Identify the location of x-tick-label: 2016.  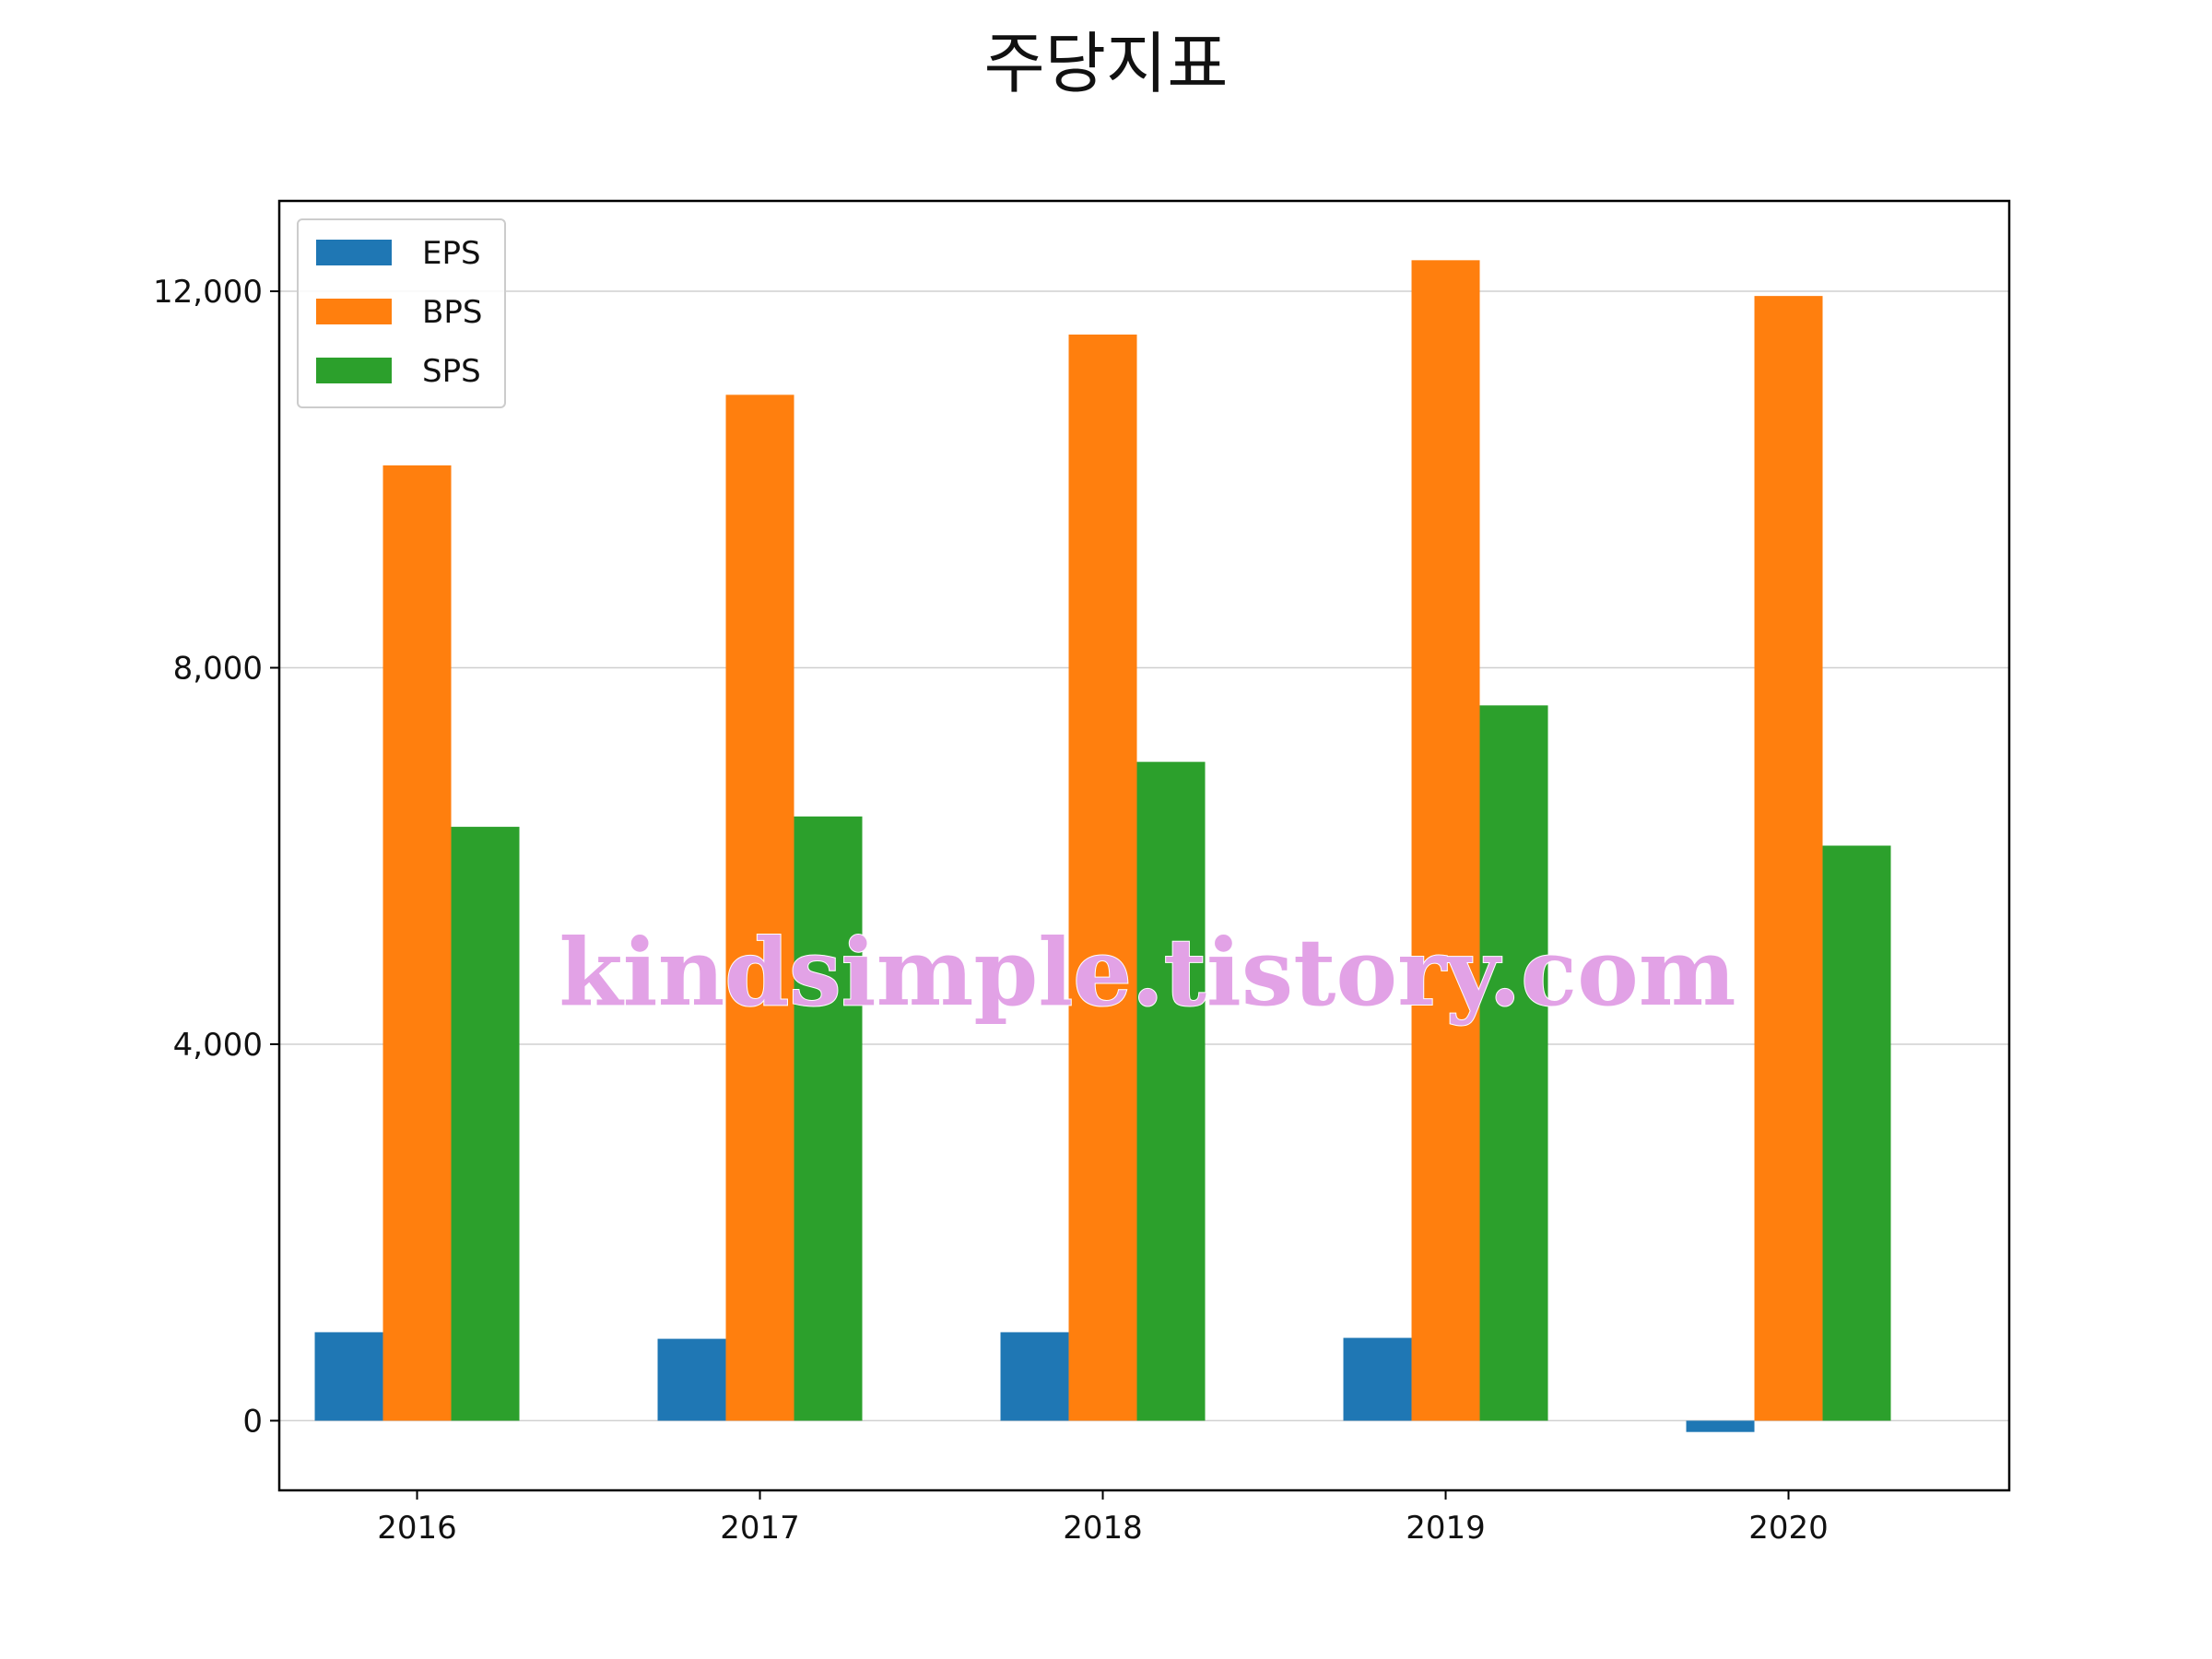
(417, 1528).